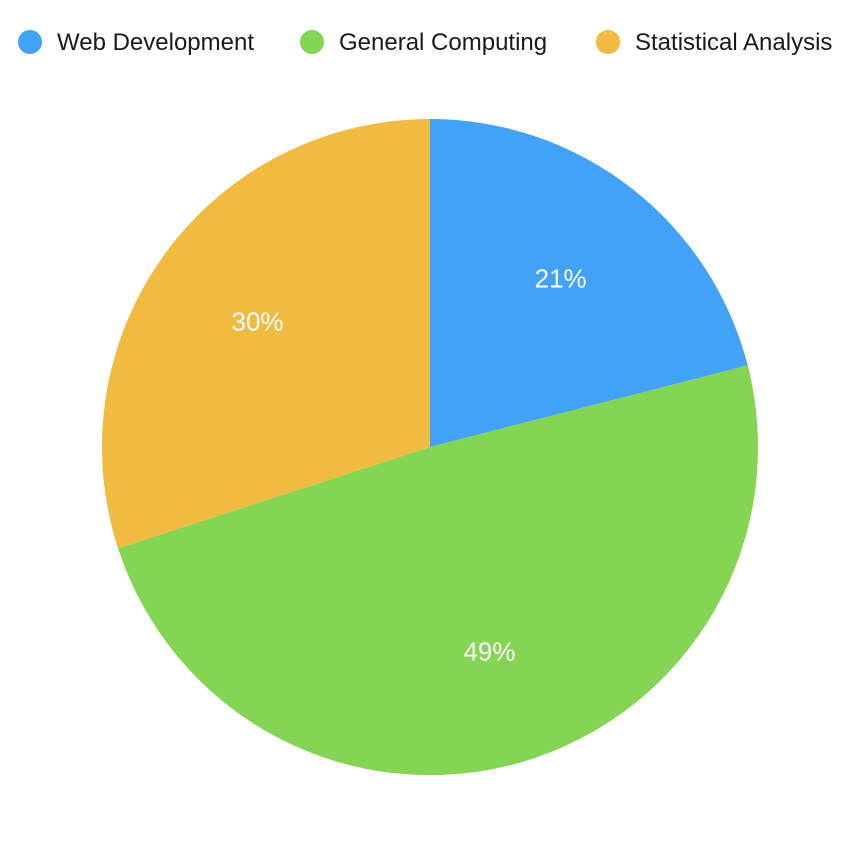 This screenshot has height=860, width=860. I want to click on slice-value-label-web-development: 21%, so click(561, 279).